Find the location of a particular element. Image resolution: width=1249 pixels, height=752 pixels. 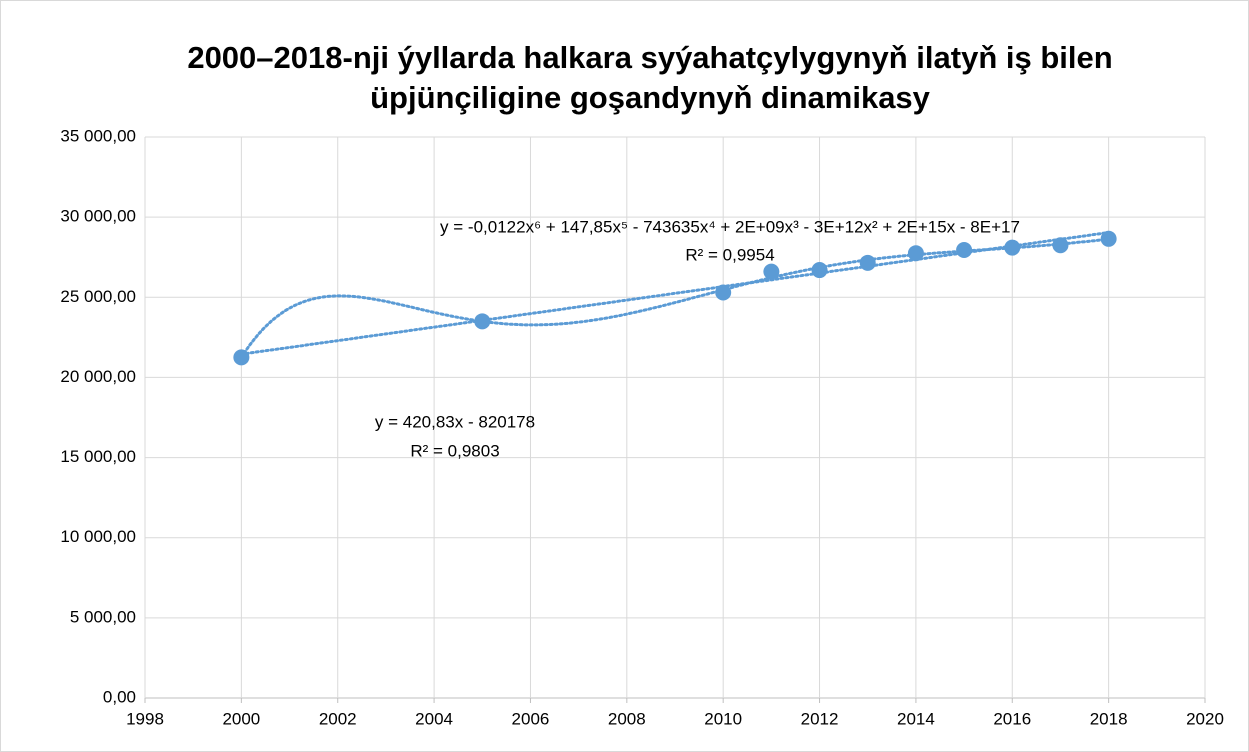

x-tick-label: 1998 is located at coordinates (145, 718).